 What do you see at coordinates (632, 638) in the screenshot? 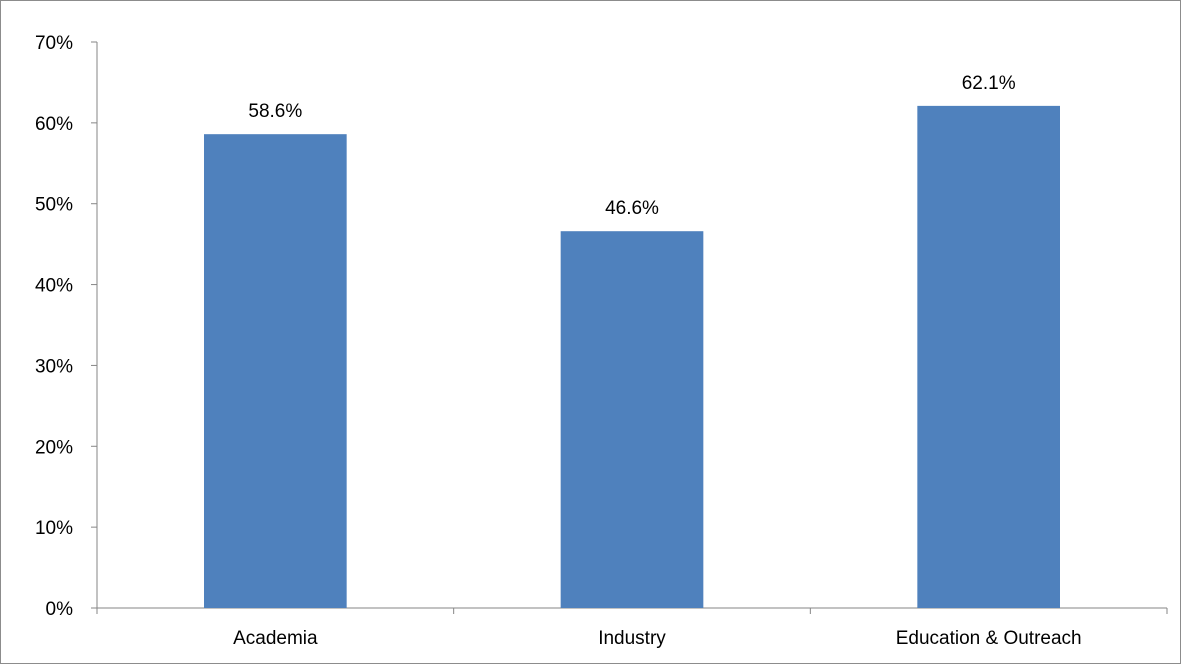
I see `x-tick-label: Industry` at bounding box center [632, 638].